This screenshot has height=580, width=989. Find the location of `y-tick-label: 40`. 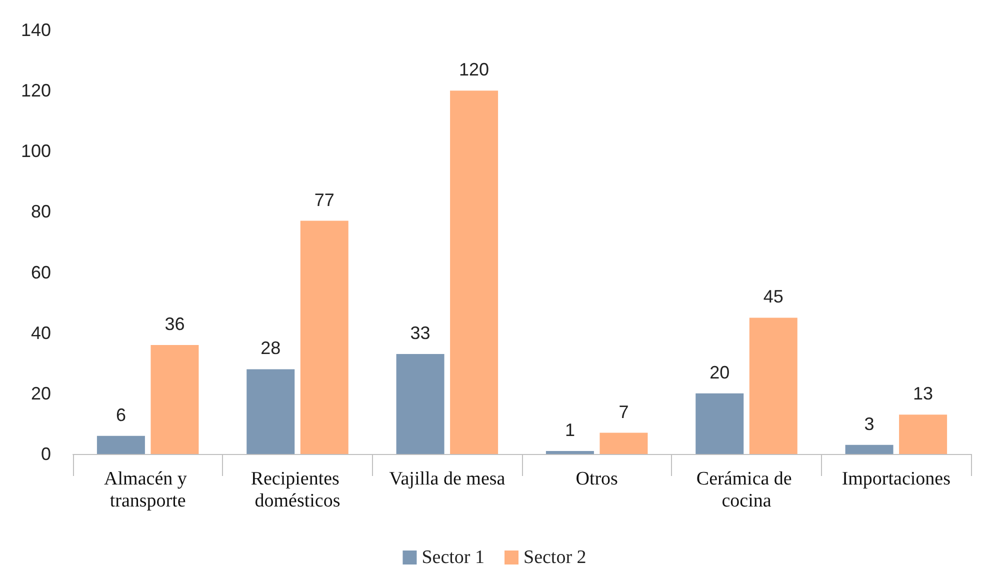

y-tick-label: 40 is located at coordinates (40, 332).